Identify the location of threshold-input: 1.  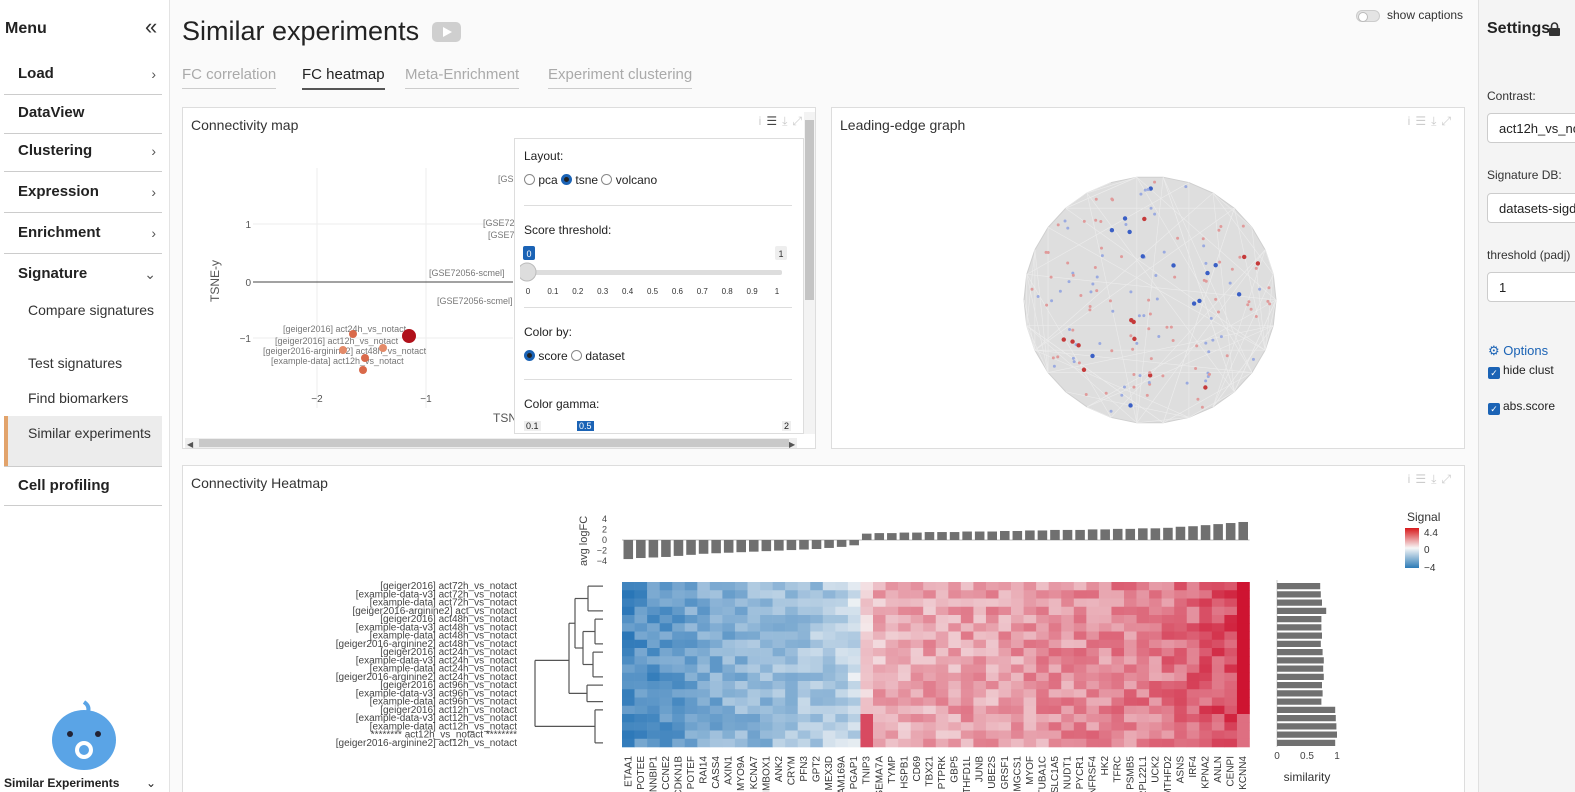
(1531, 287).